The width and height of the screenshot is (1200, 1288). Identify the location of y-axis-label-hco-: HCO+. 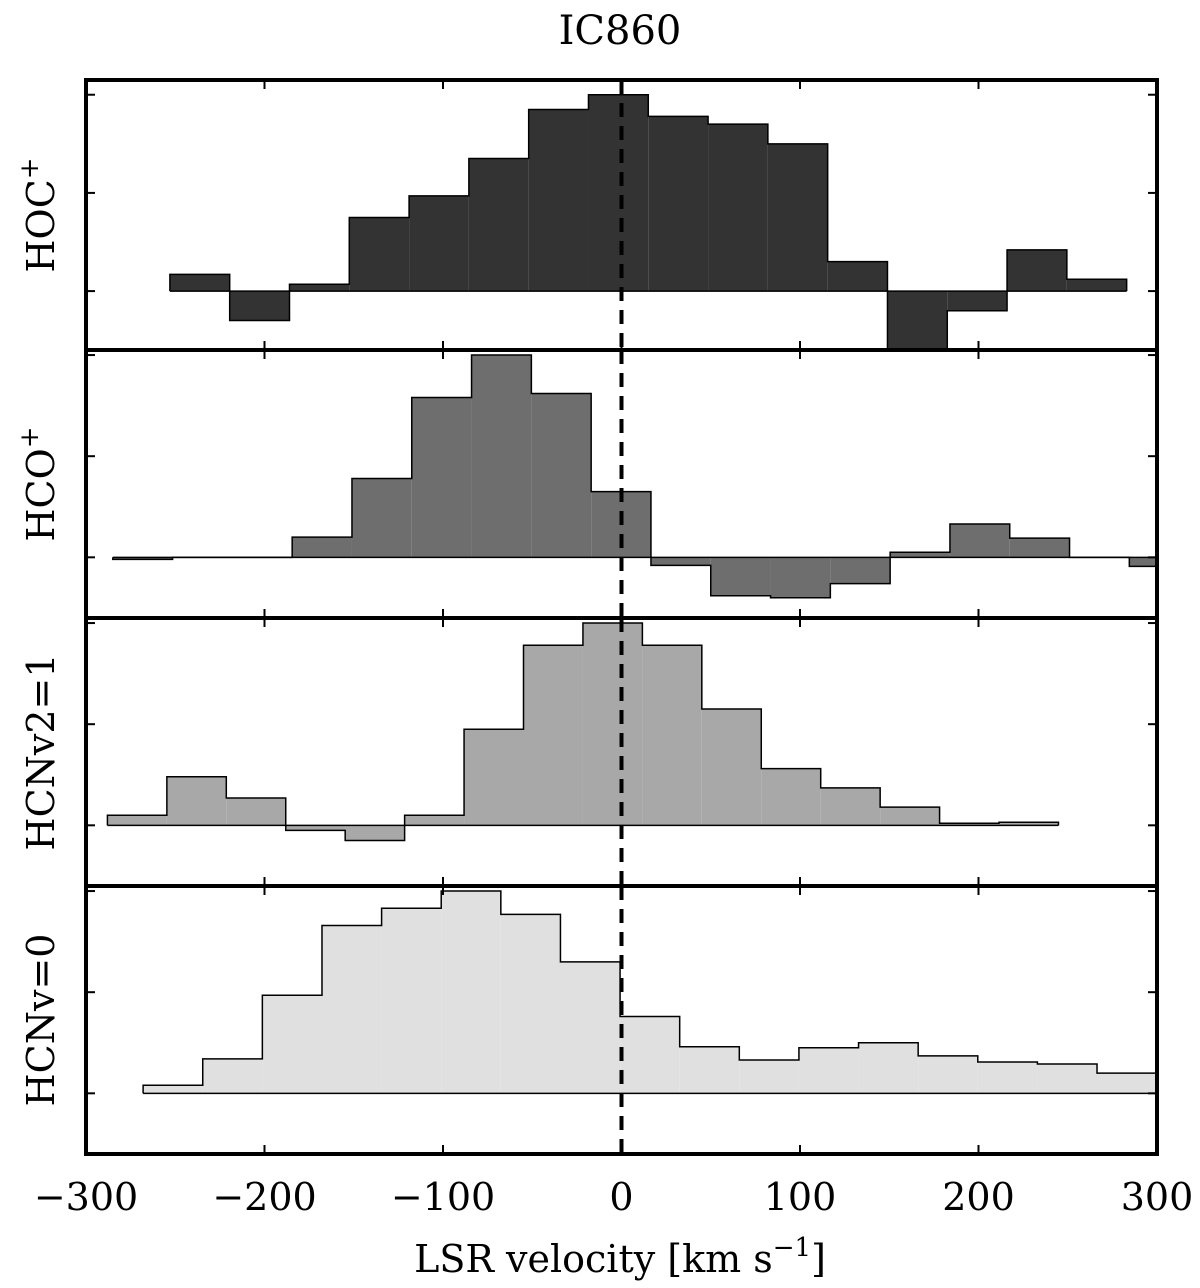
(39, 483).